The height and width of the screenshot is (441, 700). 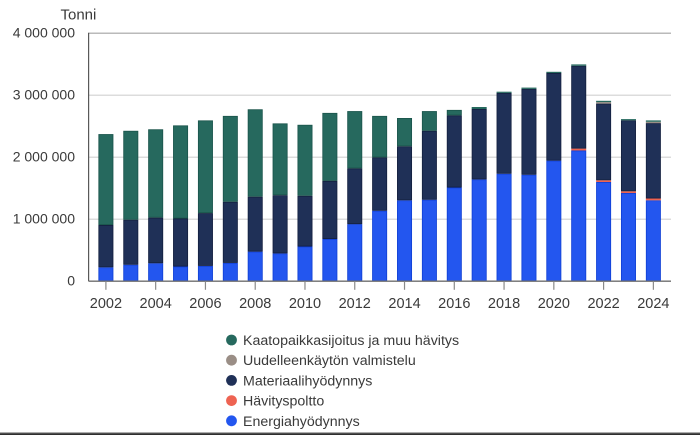 What do you see at coordinates (307, 381) in the screenshot?
I see `svg-text: Materiaalihyödynnys` at bounding box center [307, 381].